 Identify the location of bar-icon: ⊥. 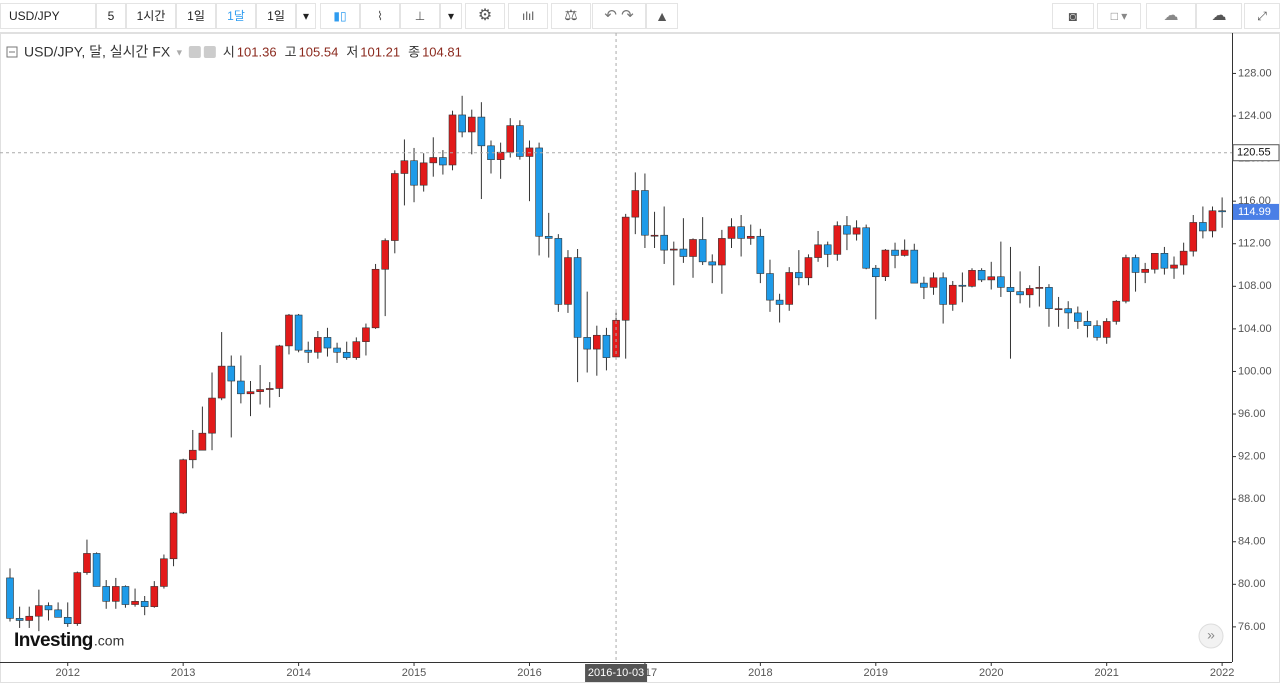
(420, 16).